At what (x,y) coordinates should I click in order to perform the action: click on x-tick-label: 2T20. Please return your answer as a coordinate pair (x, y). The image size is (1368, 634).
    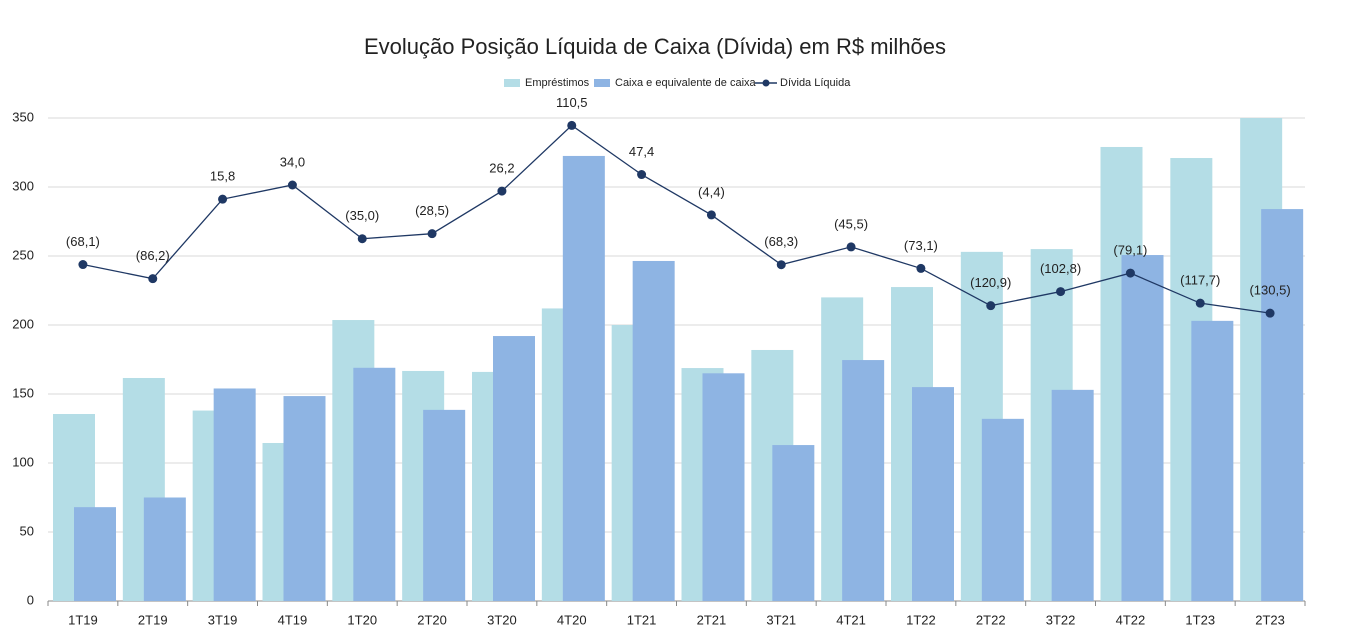
    Looking at the image, I should click on (432, 619).